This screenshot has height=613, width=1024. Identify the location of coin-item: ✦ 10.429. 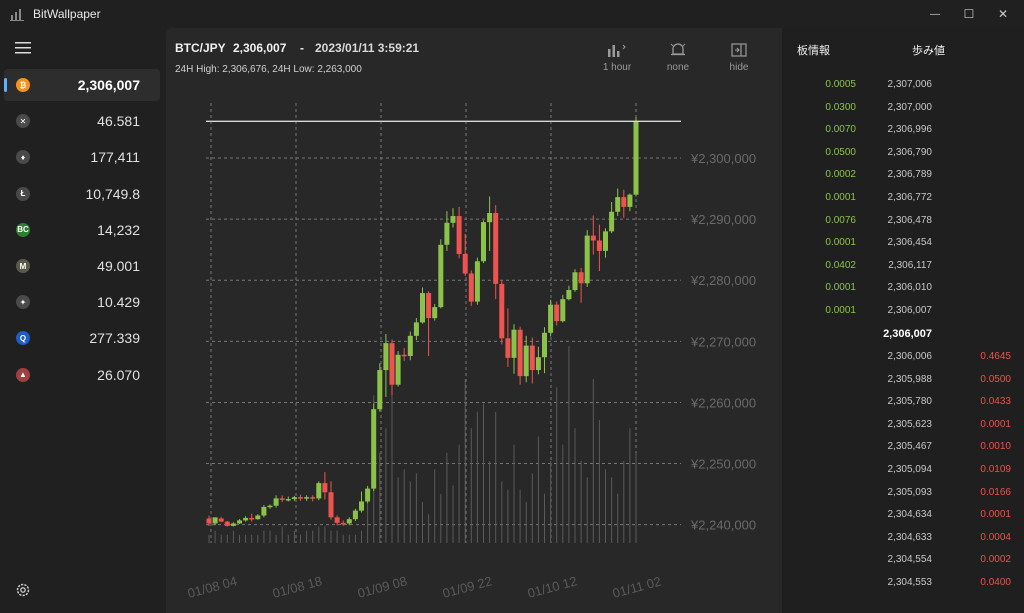
(82, 302).